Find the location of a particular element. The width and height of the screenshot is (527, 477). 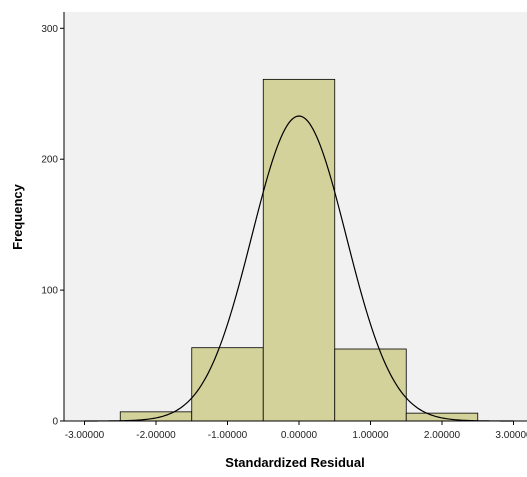

x-tick-label: -1.00000 is located at coordinates (228, 435).